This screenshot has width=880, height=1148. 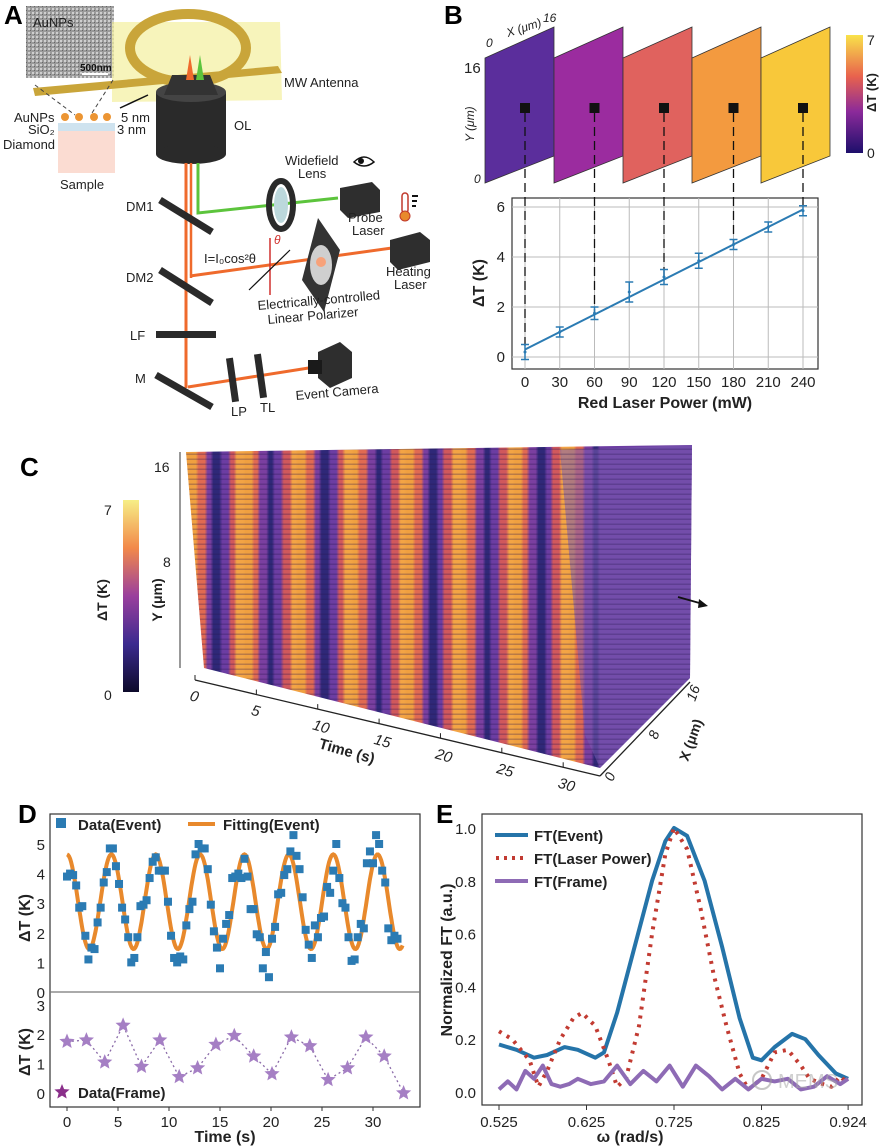 I want to click on ol-label: OL, so click(x=242, y=125).